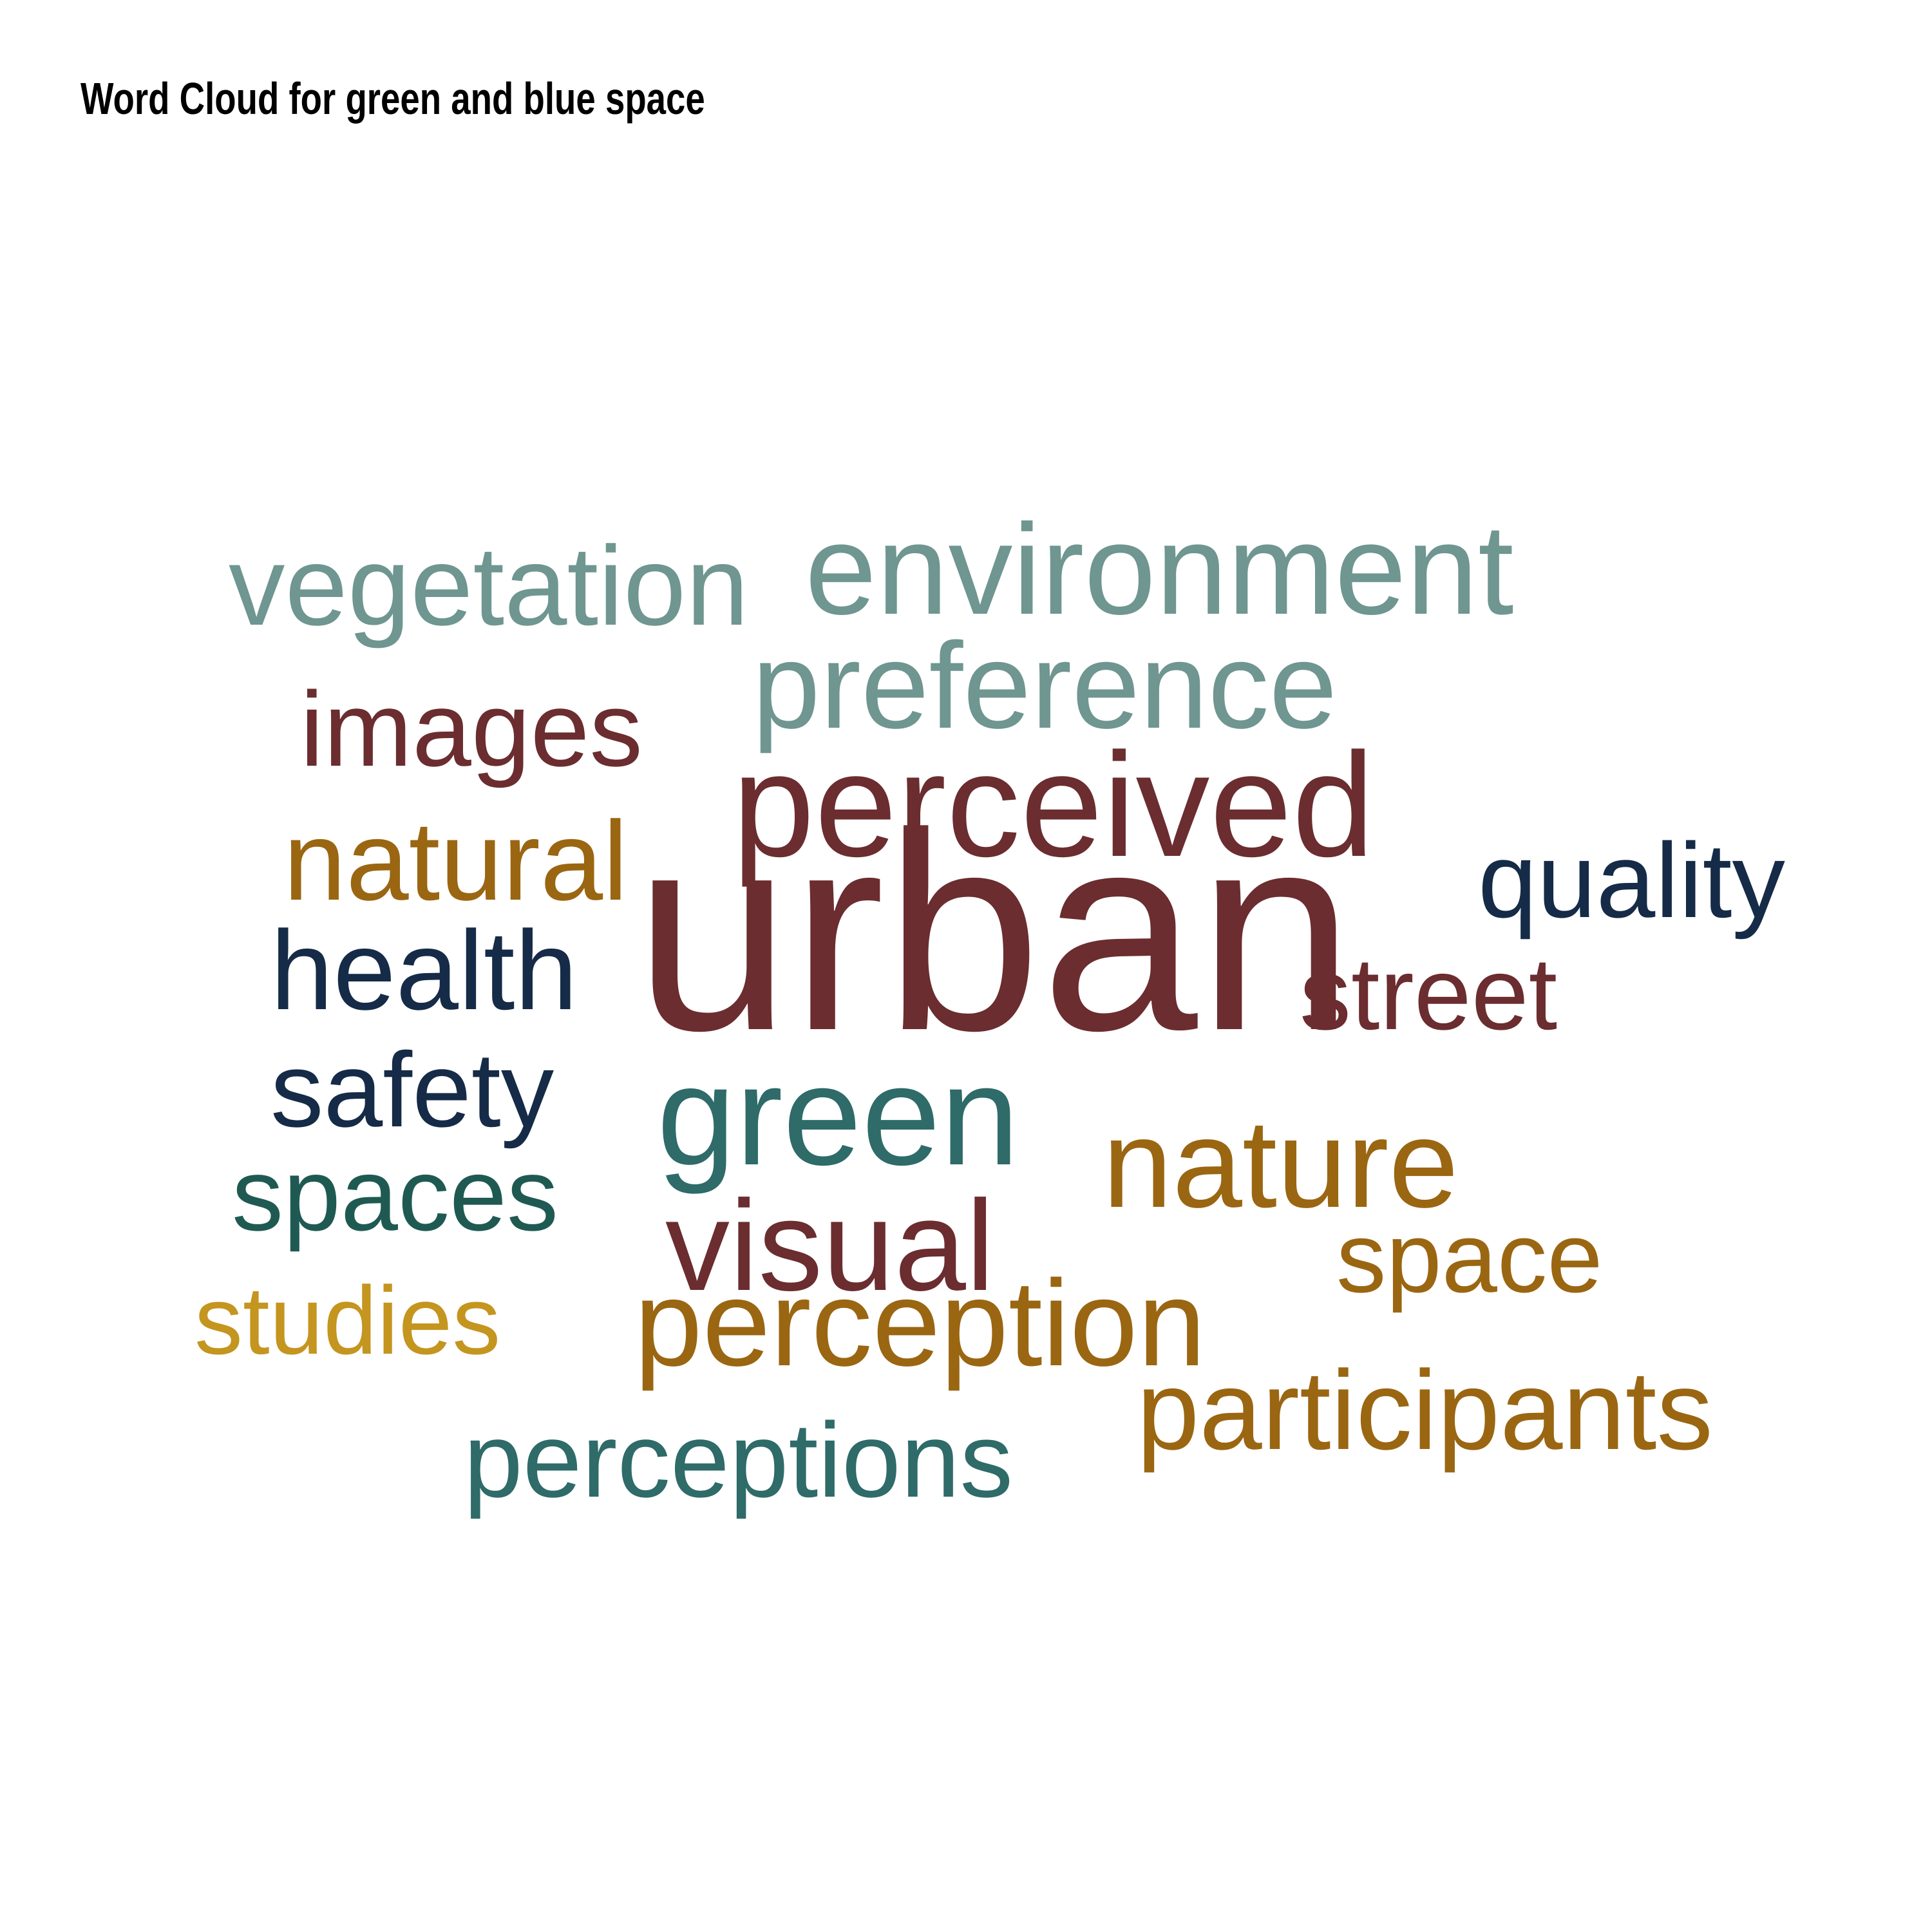  Describe the element at coordinates (348, 1320) in the screenshot. I see `word-studies: studies` at that location.